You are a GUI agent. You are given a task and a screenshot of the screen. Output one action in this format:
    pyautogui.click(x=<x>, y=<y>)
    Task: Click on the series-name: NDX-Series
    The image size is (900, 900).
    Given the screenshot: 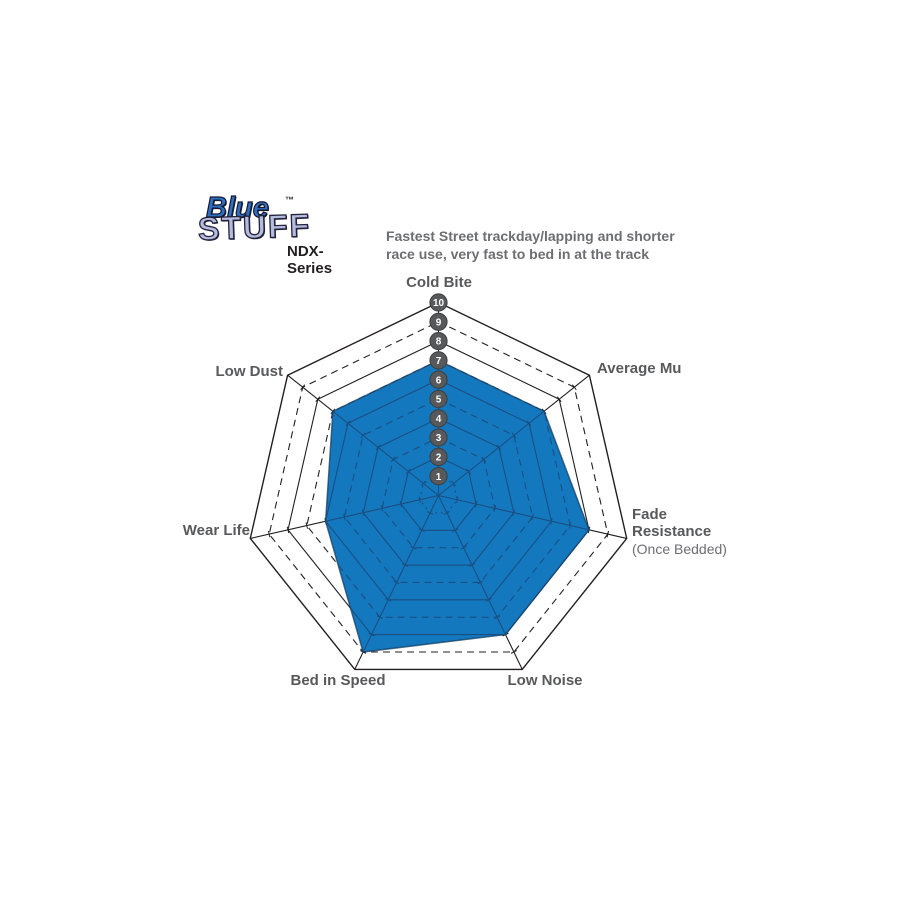 What is the action you would take?
    pyautogui.click(x=310, y=260)
    